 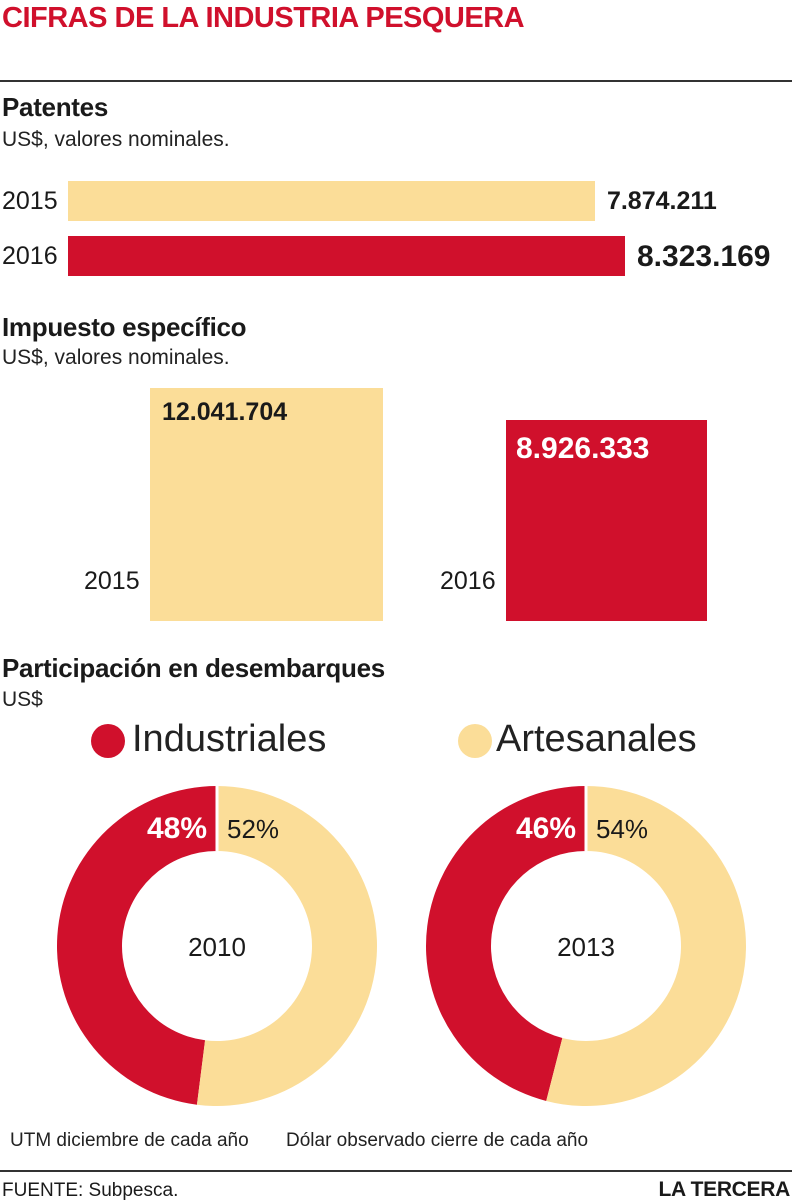 What do you see at coordinates (468, 581) in the screenshot?
I see `impuesto-year-label: 2016` at bounding box center [468, 581].